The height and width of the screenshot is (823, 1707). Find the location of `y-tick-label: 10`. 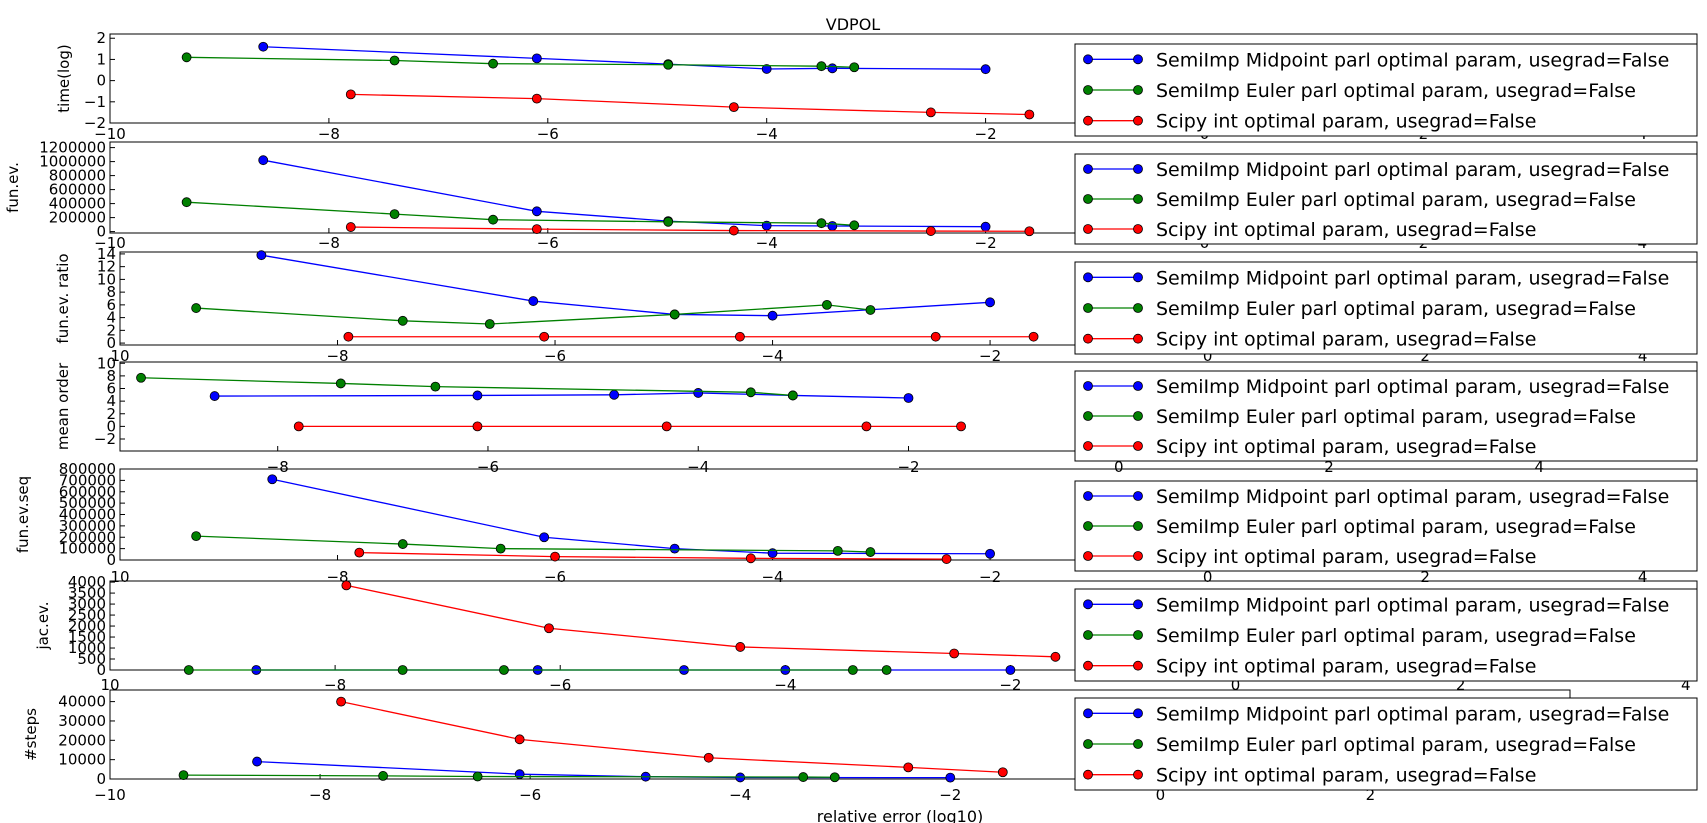

y-tick-label: 10 is located at coordinates (106, 363).